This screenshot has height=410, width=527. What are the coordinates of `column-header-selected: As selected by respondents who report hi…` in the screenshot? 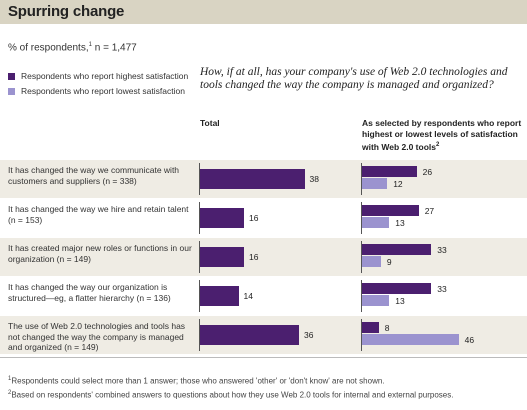 It's located at (442, 135).